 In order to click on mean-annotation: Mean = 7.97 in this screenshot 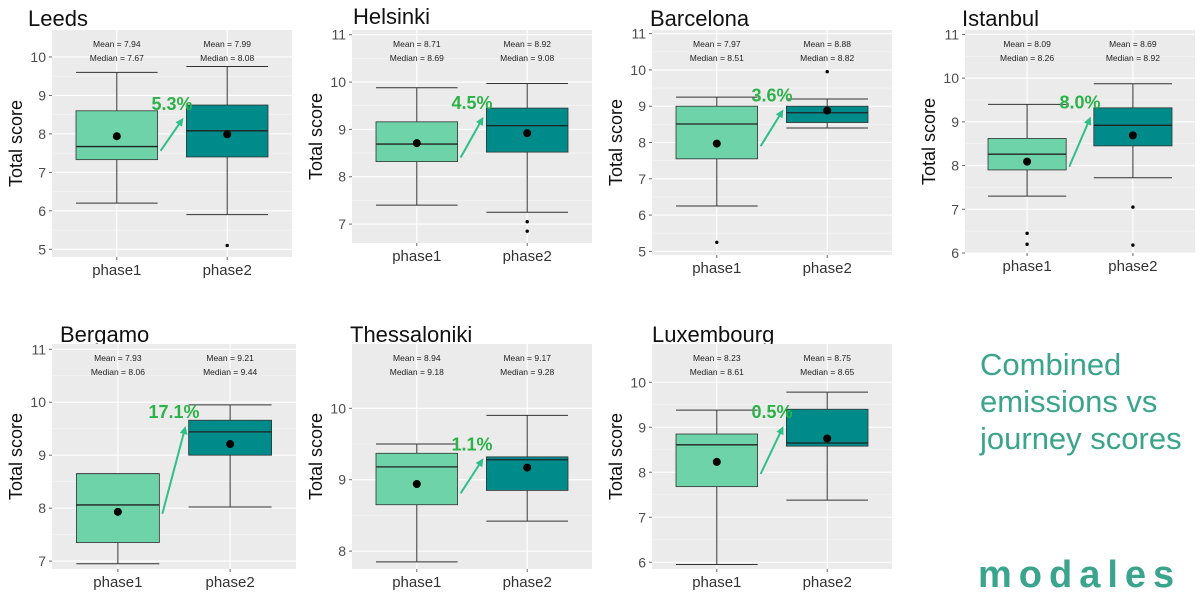, I will do `click(717, 44)`.